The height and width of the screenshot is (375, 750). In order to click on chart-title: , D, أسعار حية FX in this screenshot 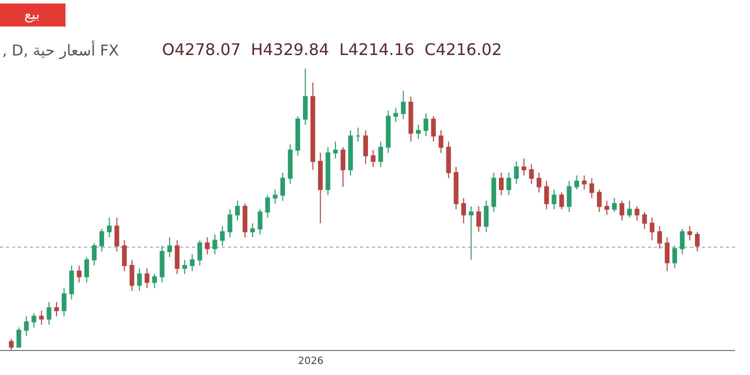, I will do `click(60, 50)`.